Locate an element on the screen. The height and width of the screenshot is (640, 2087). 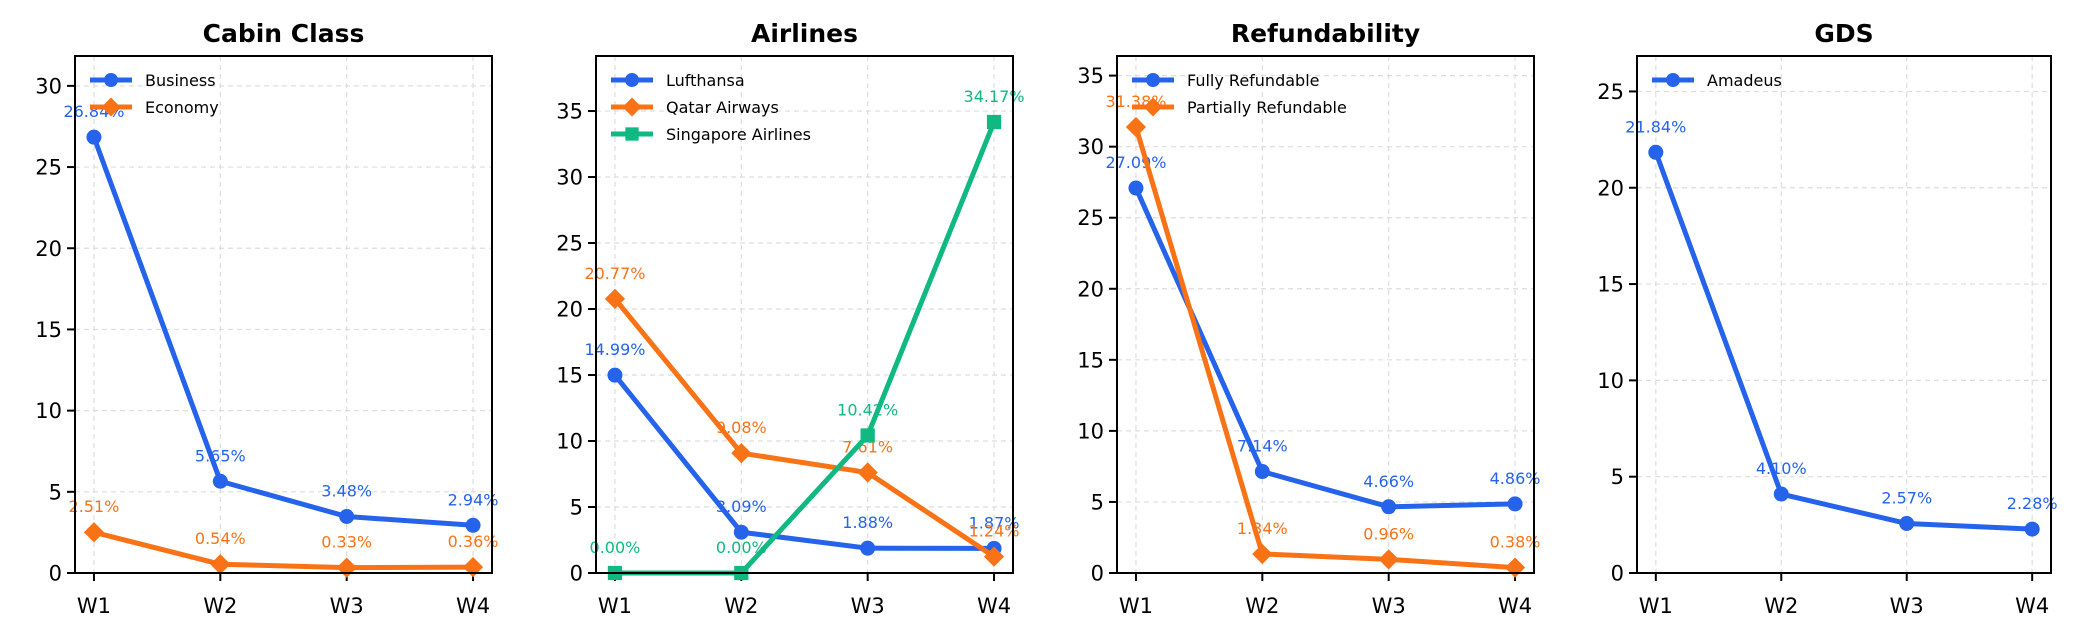
data-label: 0.36% is located at coordinates (473, 541).